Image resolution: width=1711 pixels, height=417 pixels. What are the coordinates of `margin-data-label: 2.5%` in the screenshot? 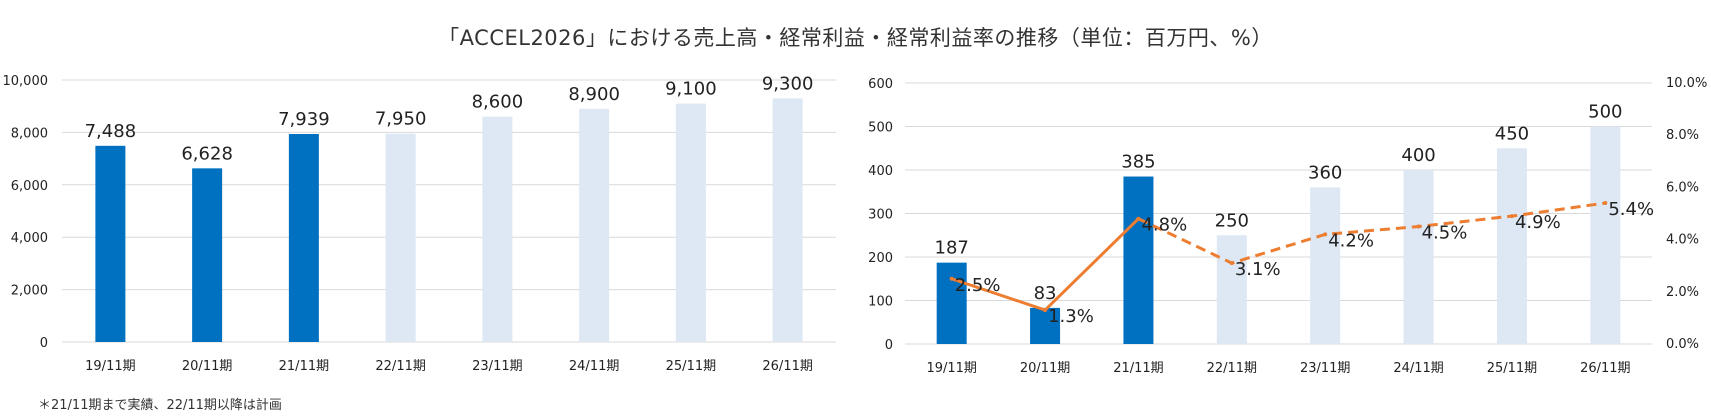 It's located at (978, 285).